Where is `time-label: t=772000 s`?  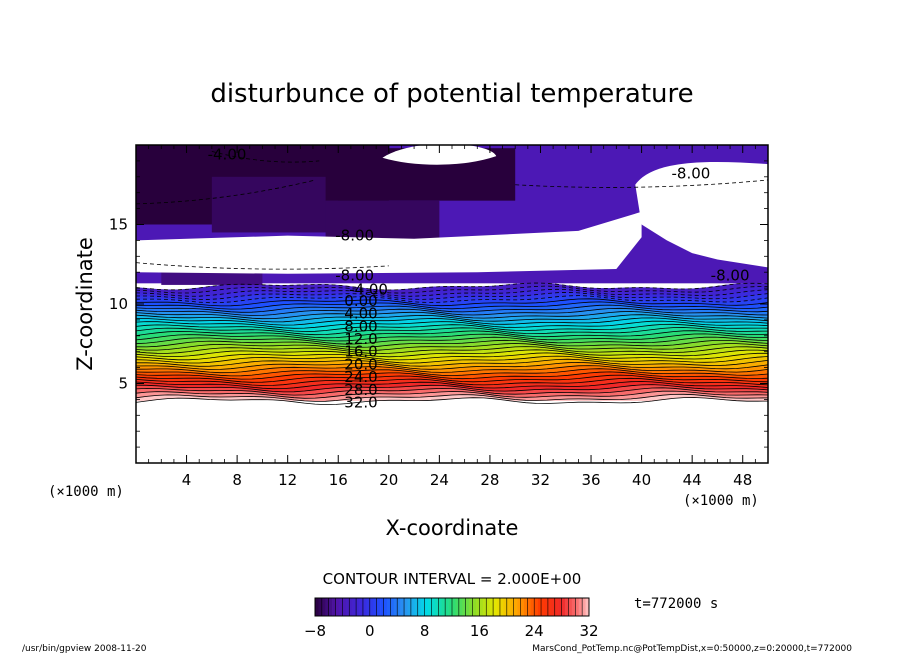 time-label: t=772000 s is located at coordinates (676, 604).